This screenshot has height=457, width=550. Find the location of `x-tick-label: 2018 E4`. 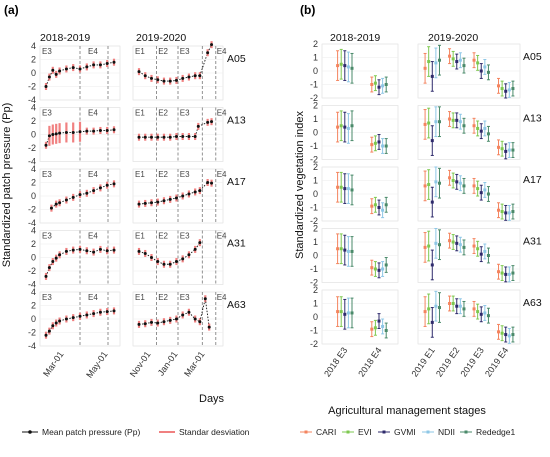

x-tick-label: 2018 E4 is located at coordinates (369, 361).